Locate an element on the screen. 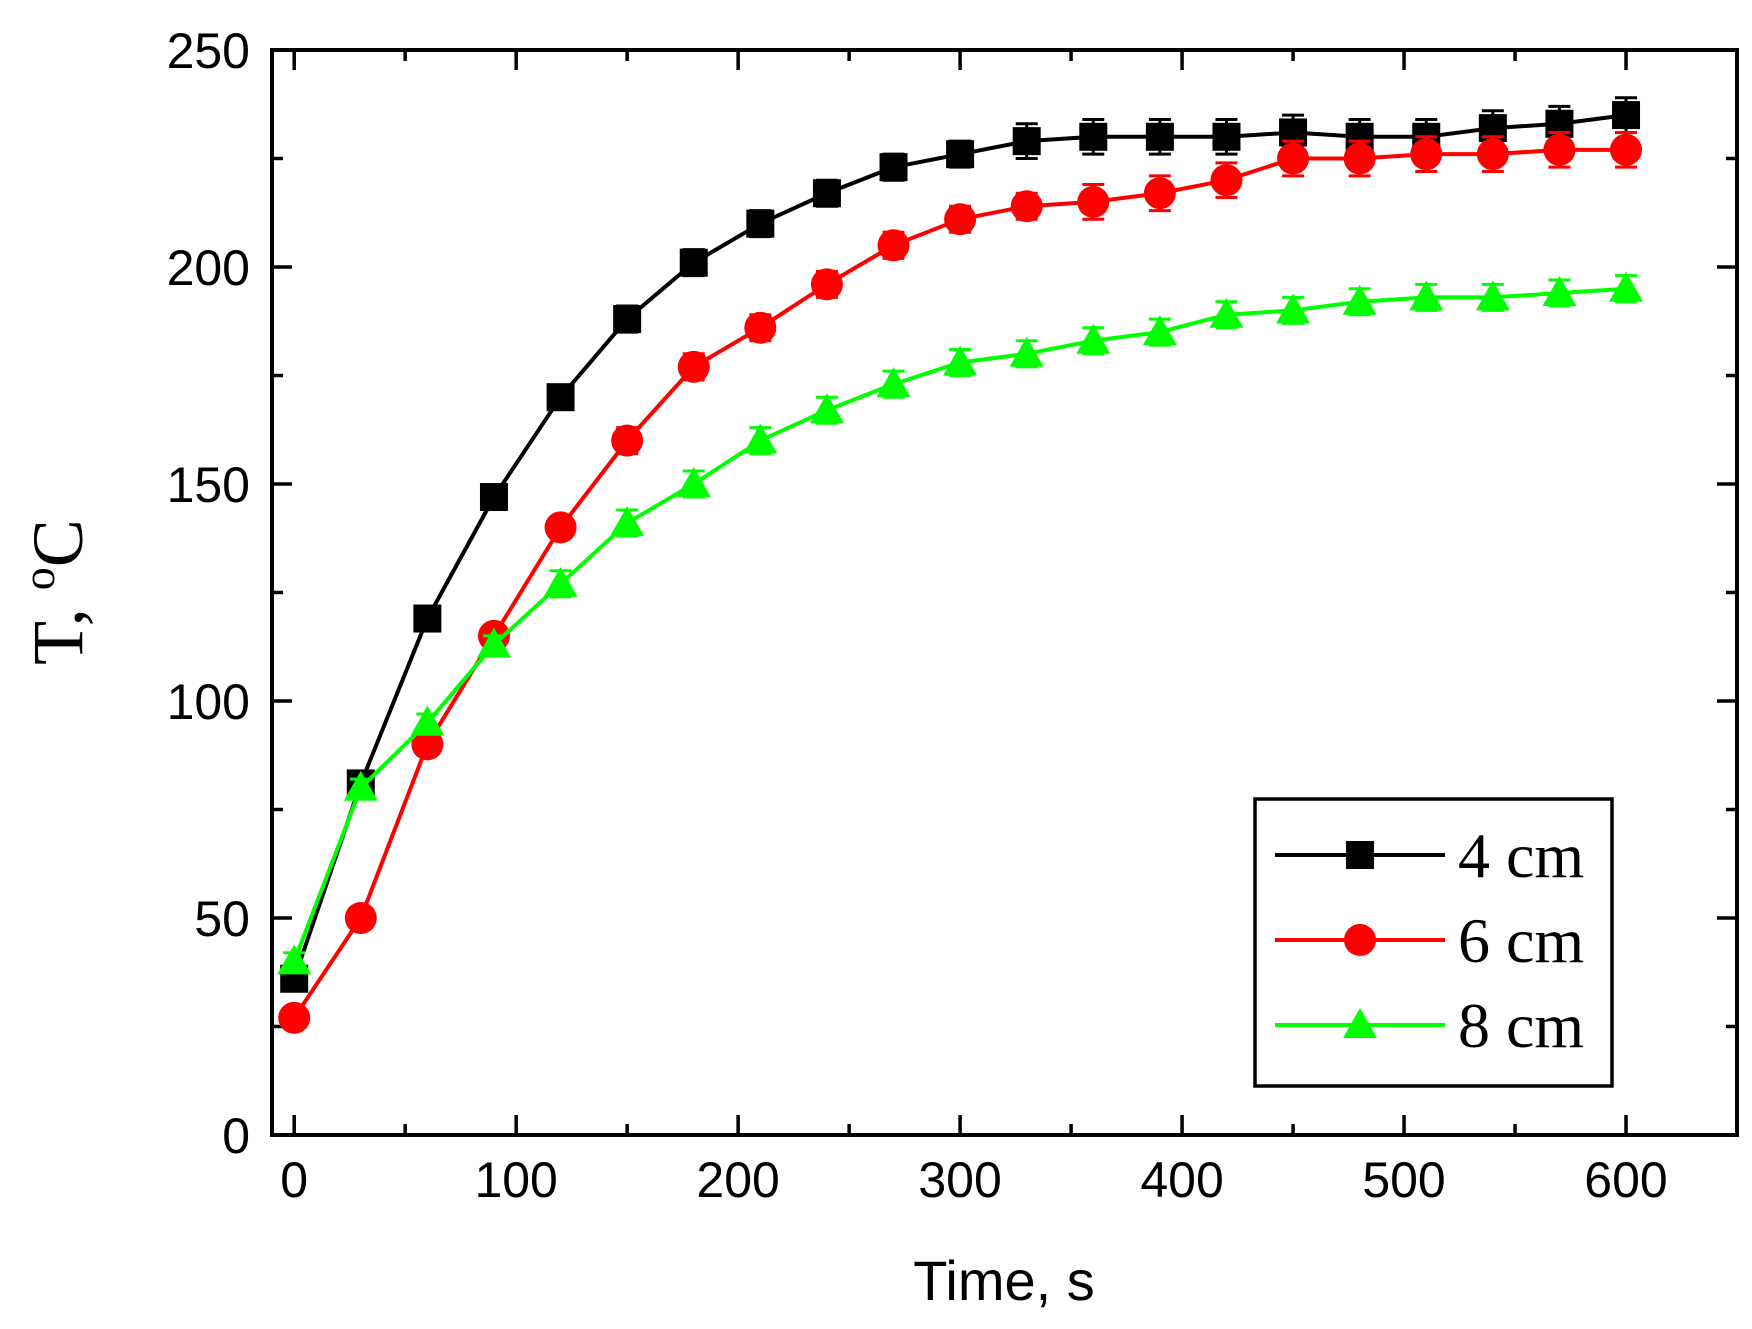 Image resolution: width=1752 pixels, height=1329 pixels. y-axis-title: T, oC is located at coordinates (55, 592).